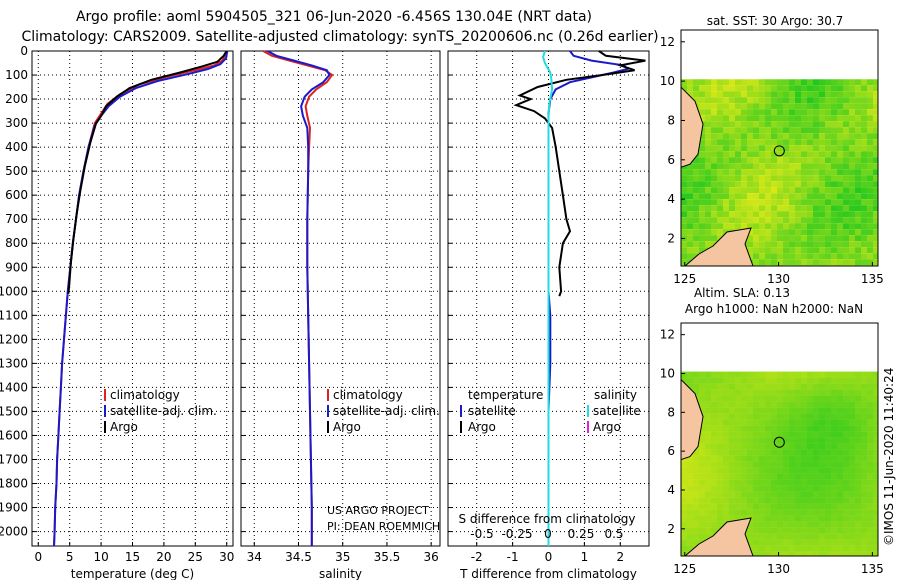 The width and height of the screenshot is (900, 580). Describe the element at coordinates (513, 557) in the screenshot. I see `difference-xtick-label: -1` at that location.